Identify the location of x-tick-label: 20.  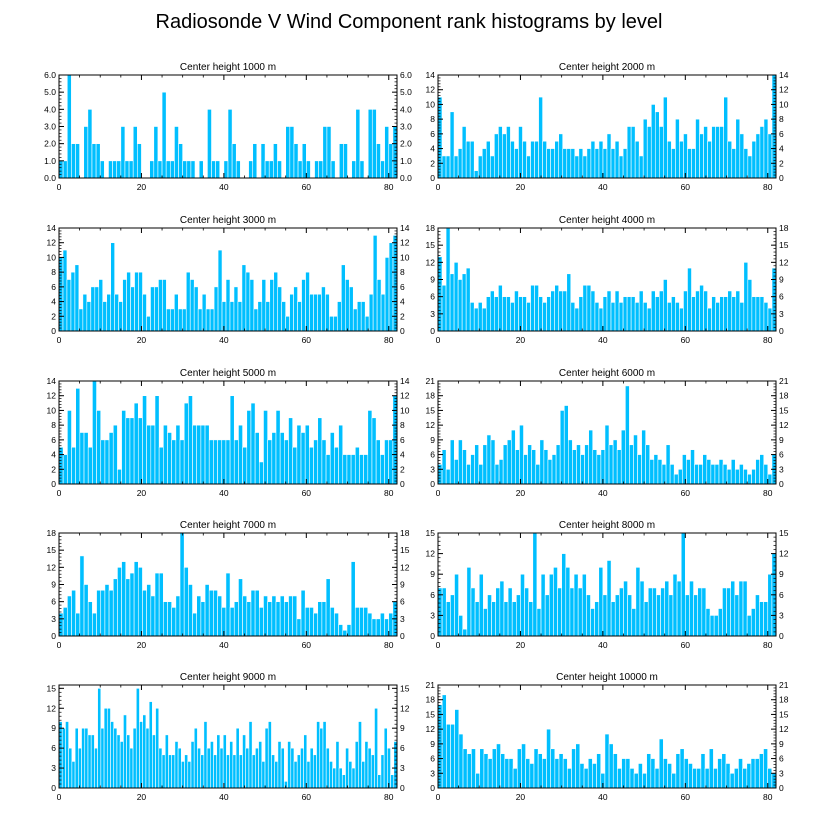
(521, 187).